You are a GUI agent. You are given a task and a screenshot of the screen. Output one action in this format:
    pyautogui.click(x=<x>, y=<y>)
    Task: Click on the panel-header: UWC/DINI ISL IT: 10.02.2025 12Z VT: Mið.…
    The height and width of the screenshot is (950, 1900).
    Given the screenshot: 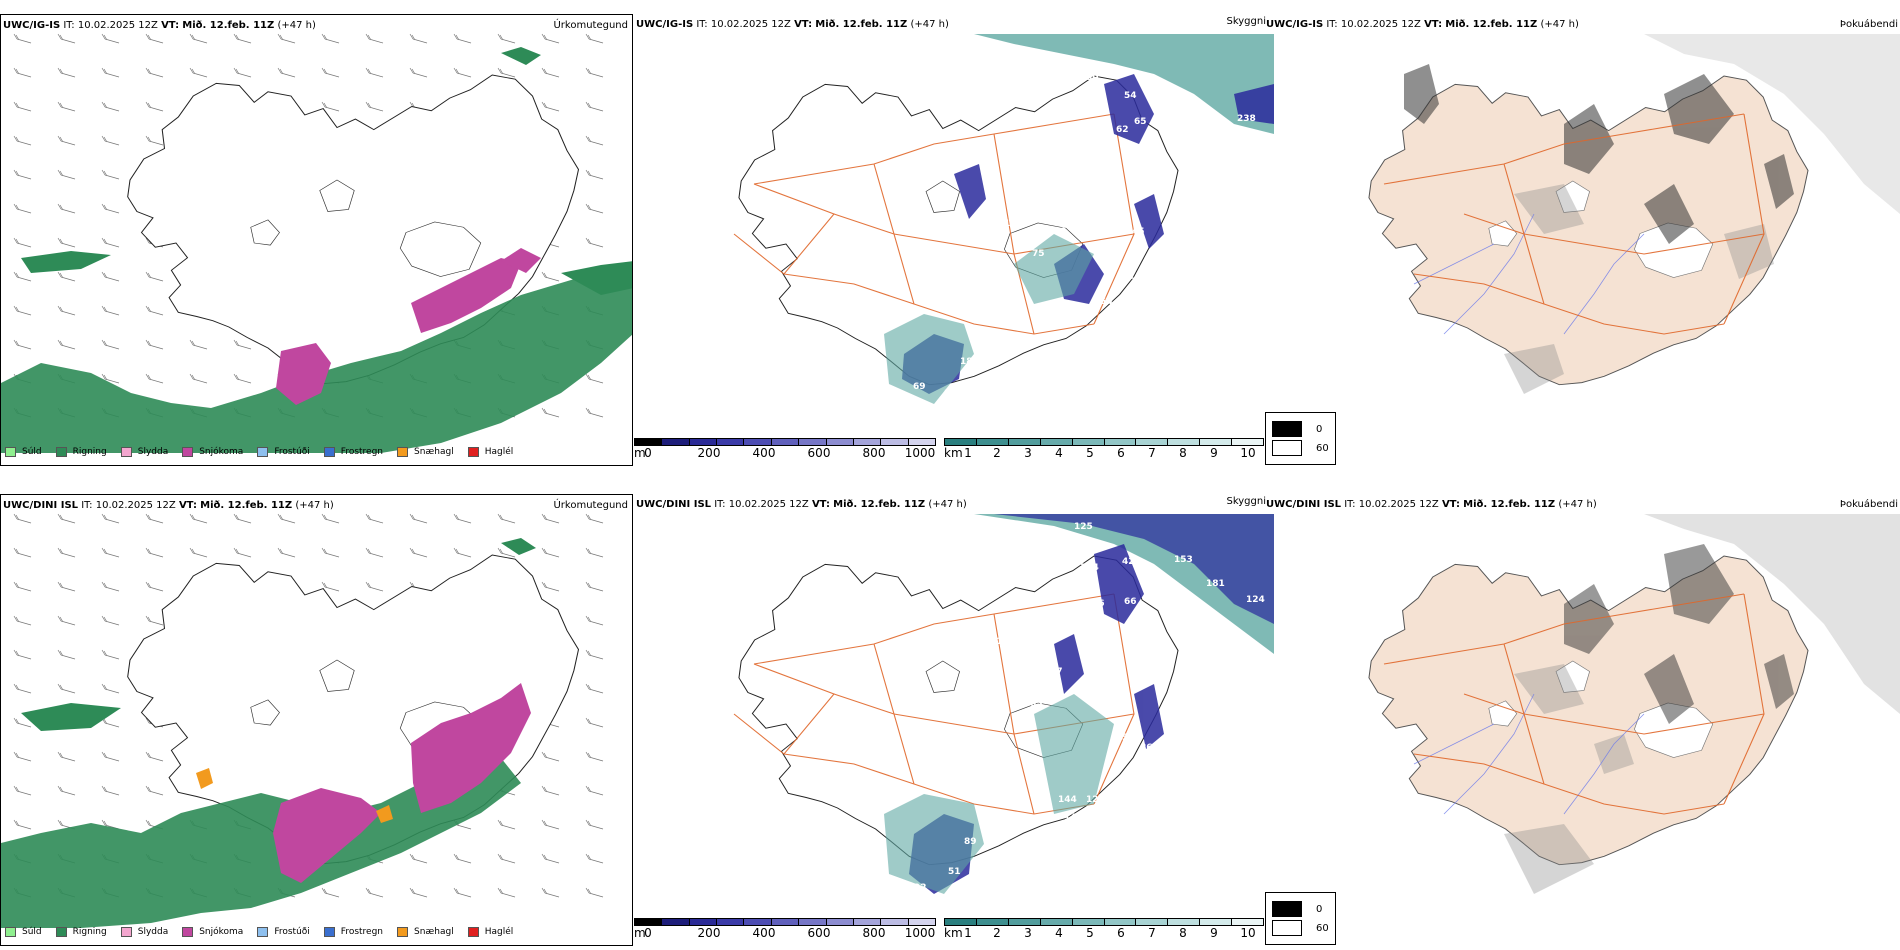 What is the action you would take?
    pyautogui.click(x=1431, y=504)
    